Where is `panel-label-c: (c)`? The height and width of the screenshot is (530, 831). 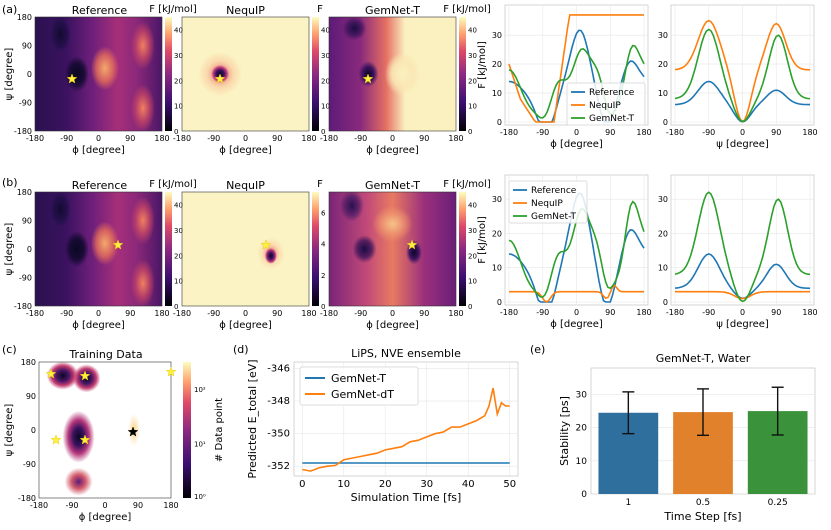
panel-label-c: (c) is located at coordinates (9, 349).